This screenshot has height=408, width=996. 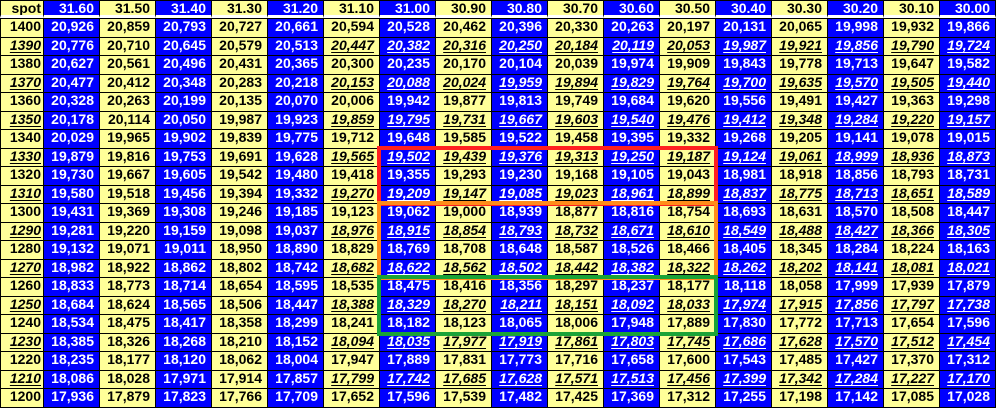 What do you see at coordinates (911, 46) in the screenshot?
I see `table-cell: 19,790` at bounding box center [911, 46].